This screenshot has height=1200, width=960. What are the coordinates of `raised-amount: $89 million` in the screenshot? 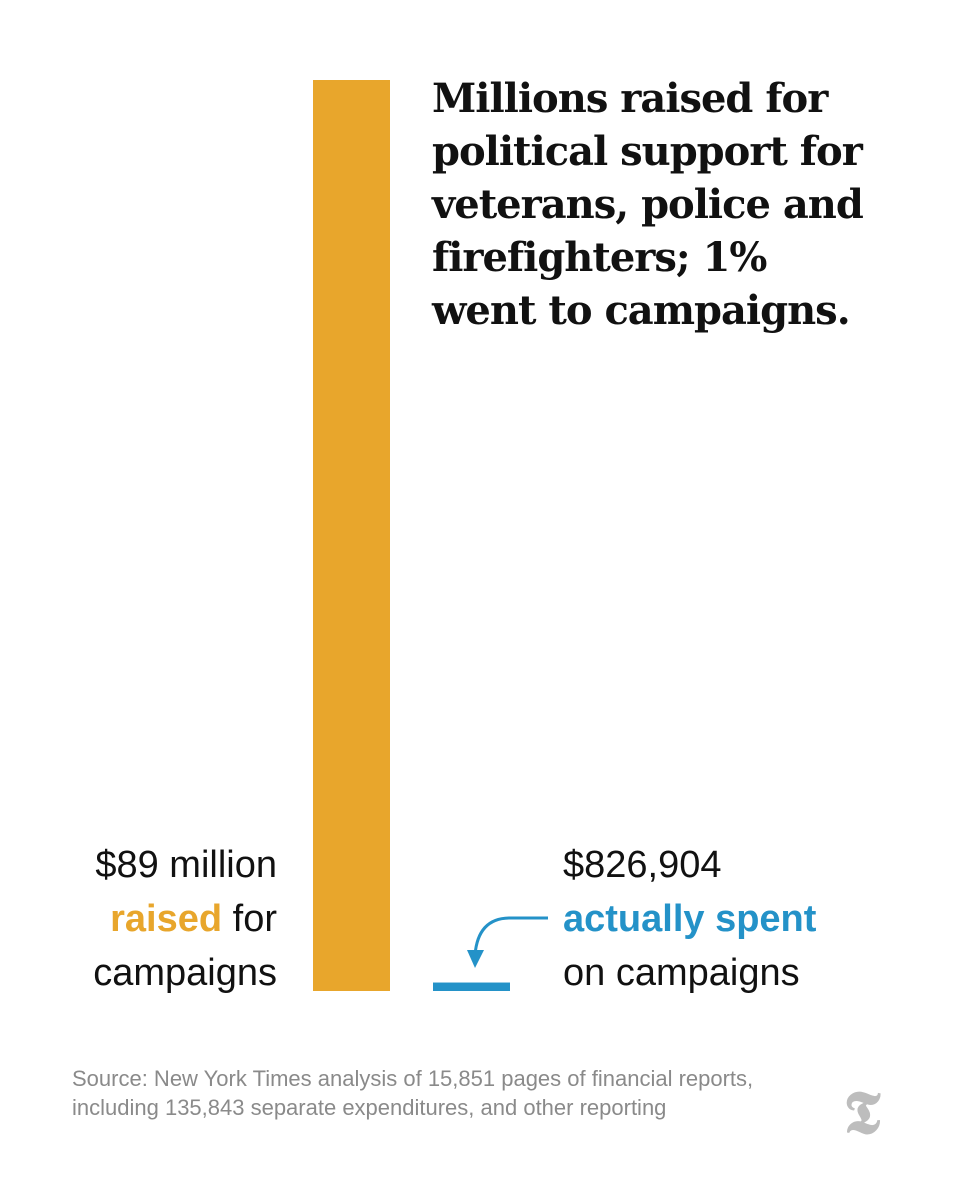 It's located at (186, 865).